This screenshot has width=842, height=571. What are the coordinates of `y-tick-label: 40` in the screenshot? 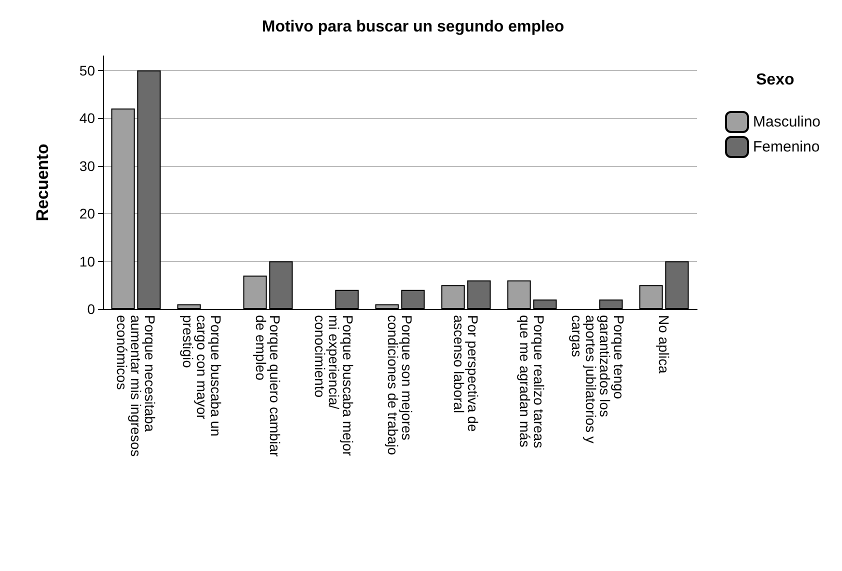 It's located at (87, 118).